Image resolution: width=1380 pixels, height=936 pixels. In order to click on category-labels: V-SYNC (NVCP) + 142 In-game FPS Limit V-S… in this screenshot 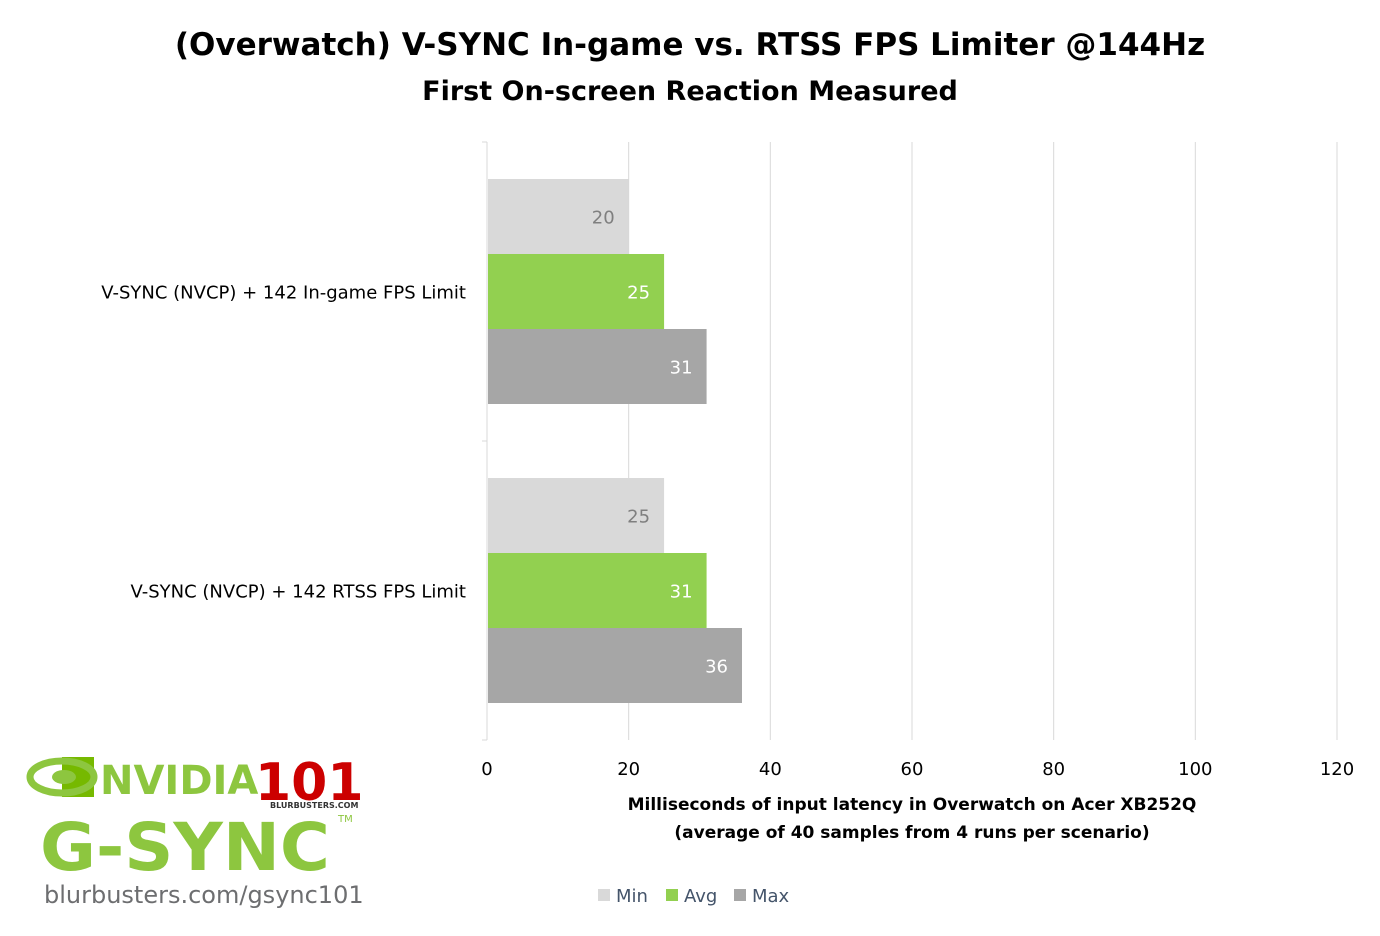, I will do `click(283, 443)`.